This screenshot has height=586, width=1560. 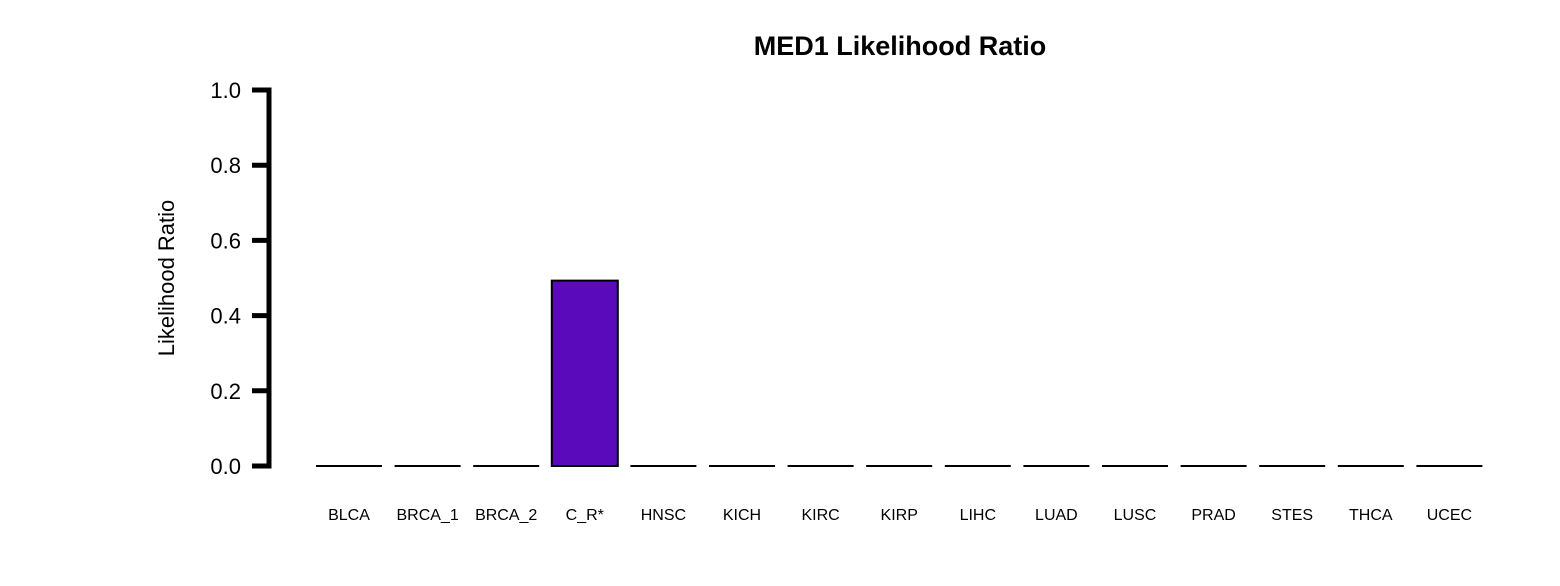 What do you see at coordinates (1213, 515) in the screenshot?
I see `x-tick-label: PRAD` at bounding box center [1213, 515].